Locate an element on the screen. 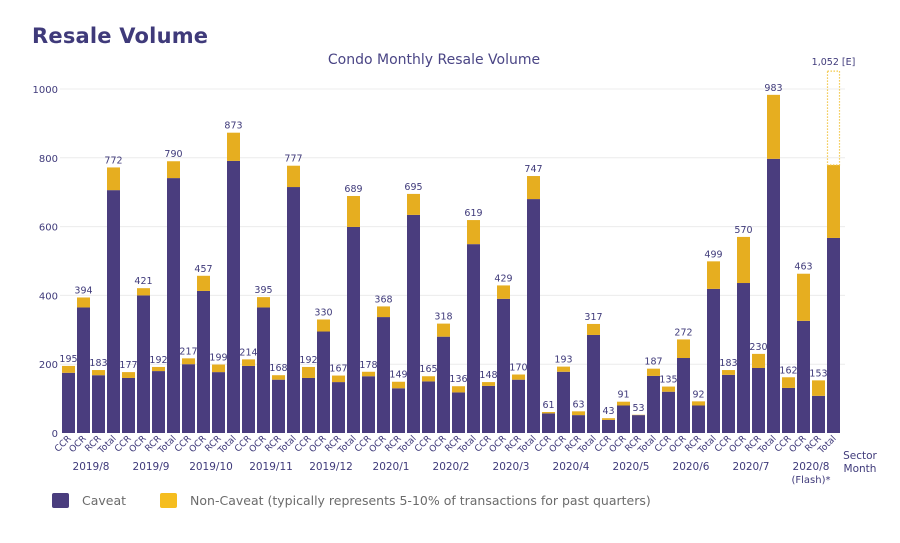  value-label: 368 is located at coordinates (383, 299).